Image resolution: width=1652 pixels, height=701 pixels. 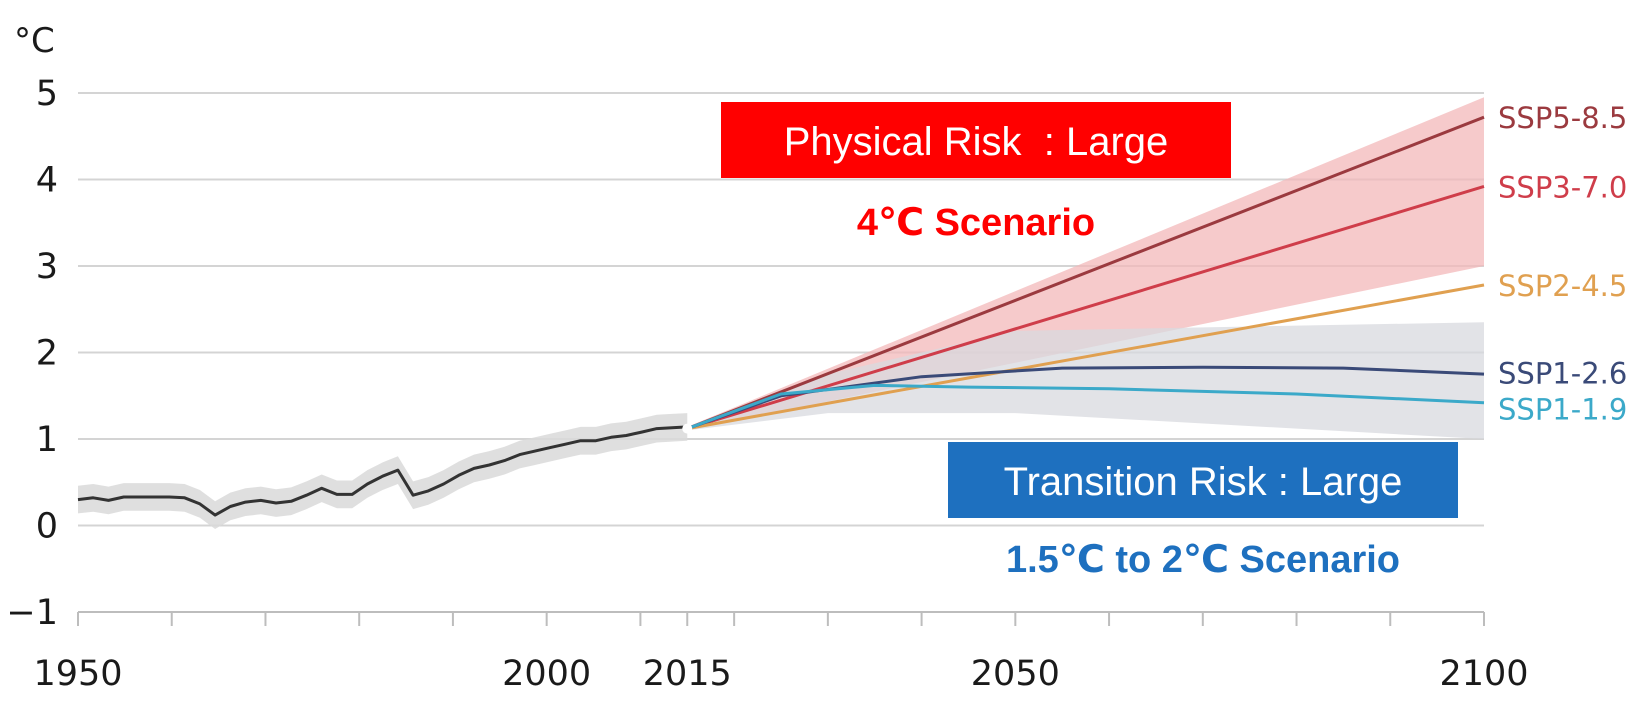 I want to click on series-label-ssp5-8.5: SSP5-8.5, so click(x=1562, y=118).